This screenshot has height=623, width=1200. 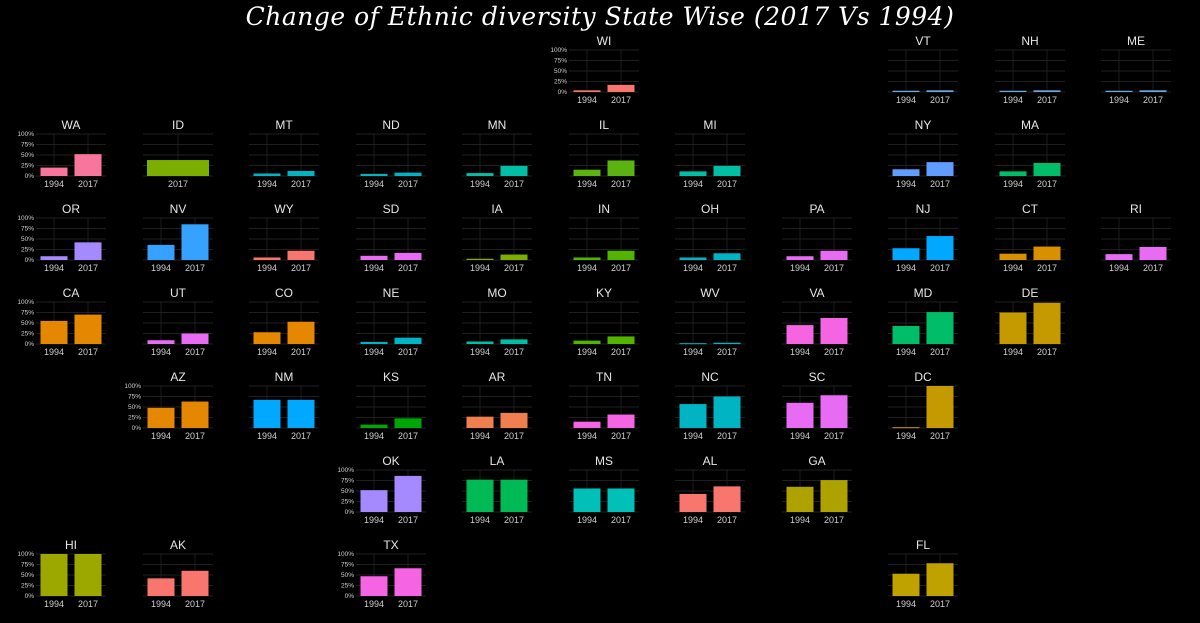 I want to click on state-plot-nc: NC 1994 2017, so click(x=710, y=405).